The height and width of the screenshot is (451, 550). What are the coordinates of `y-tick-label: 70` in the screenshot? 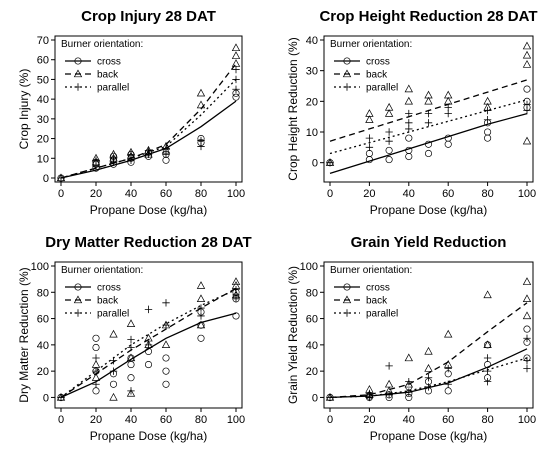 It's located at (43, 41).